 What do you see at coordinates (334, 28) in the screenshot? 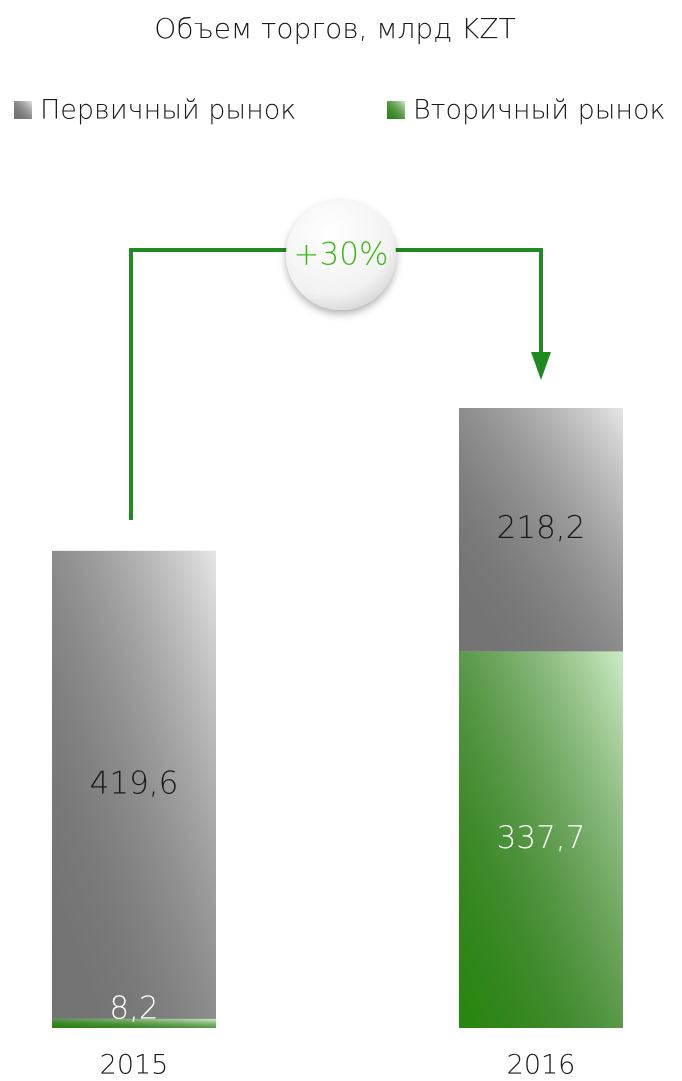
I see `chart-title: Объем торгов, млрд KZT` at bounding box center [334, 28].